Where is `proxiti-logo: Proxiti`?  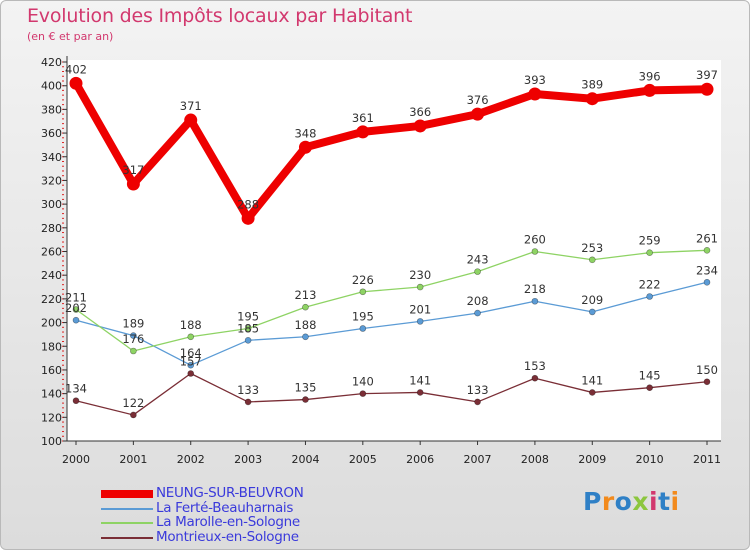
proxiti-logo: Proxiti is located at coordinates (631, 501).